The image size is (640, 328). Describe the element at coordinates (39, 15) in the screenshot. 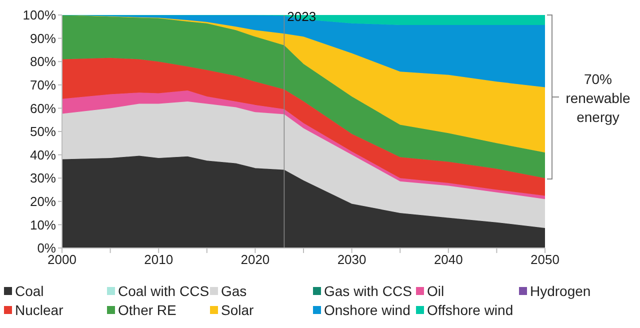

I see `y-tick-label: 100%` at that location.